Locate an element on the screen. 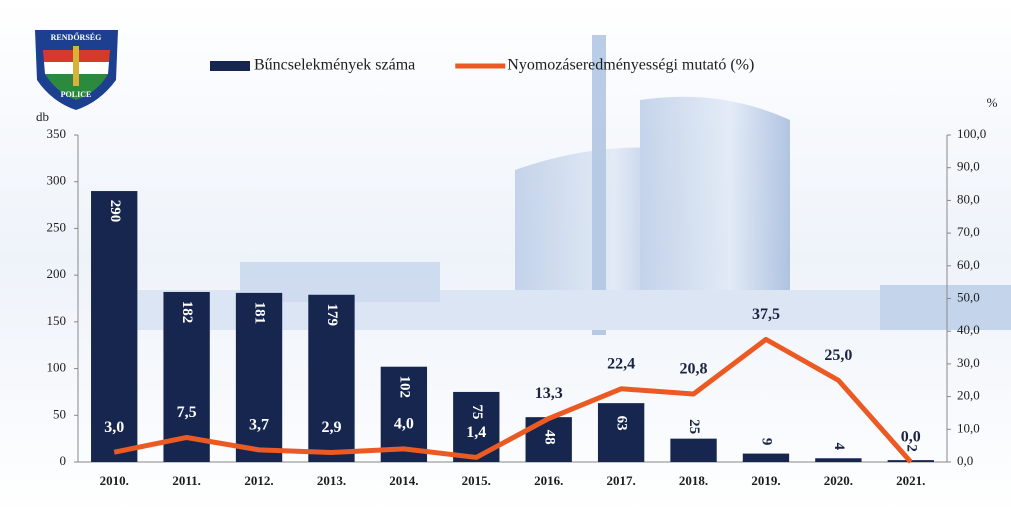  line-value-label: 3,0 is located at coordinates (114, 427).